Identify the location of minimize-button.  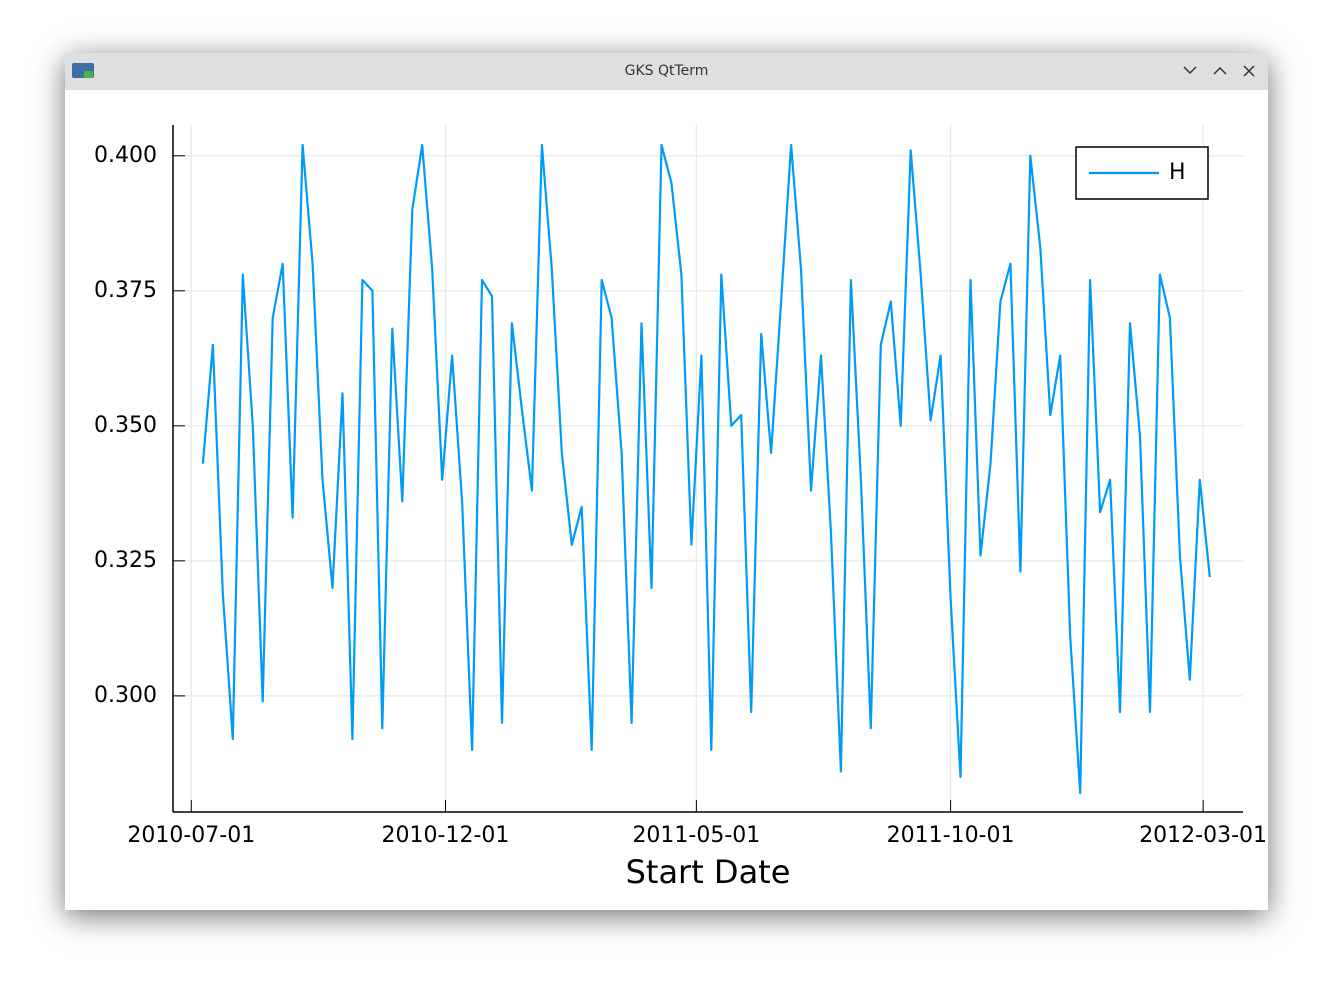
(1190, 70).